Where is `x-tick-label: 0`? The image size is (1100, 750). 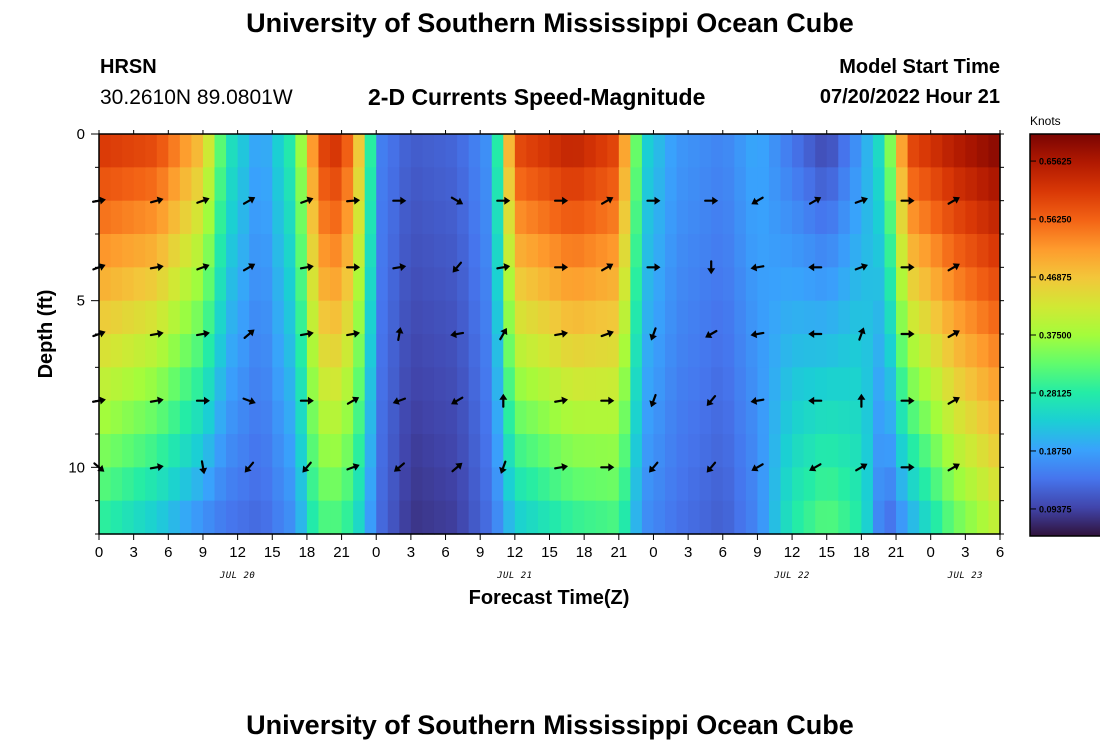 x-tick-label: 0 is located at coordinates (376, 552).